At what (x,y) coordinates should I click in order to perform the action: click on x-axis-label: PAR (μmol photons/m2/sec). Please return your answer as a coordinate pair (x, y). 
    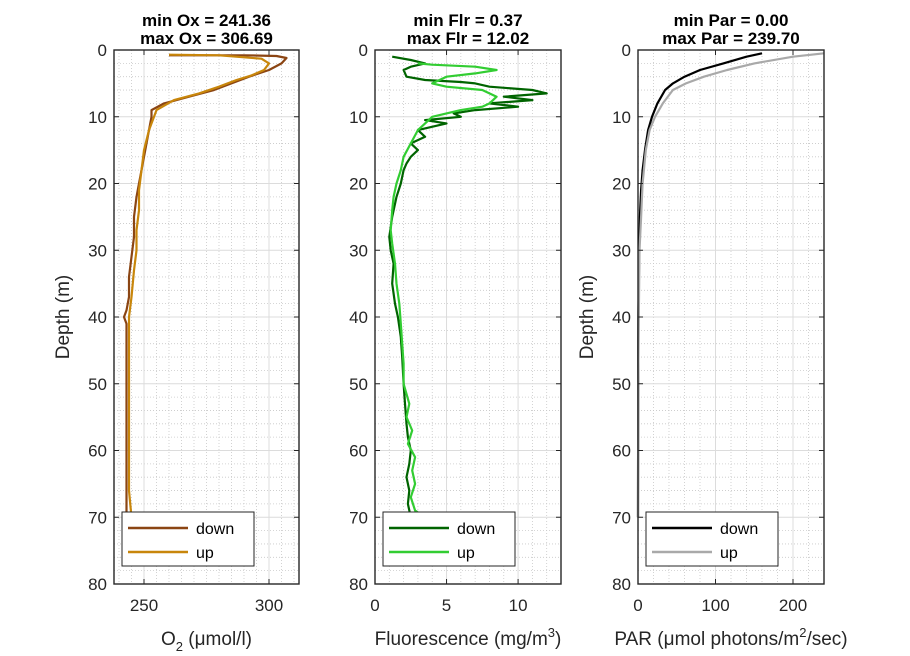
    Looking at the image, I should click on (730, 637).